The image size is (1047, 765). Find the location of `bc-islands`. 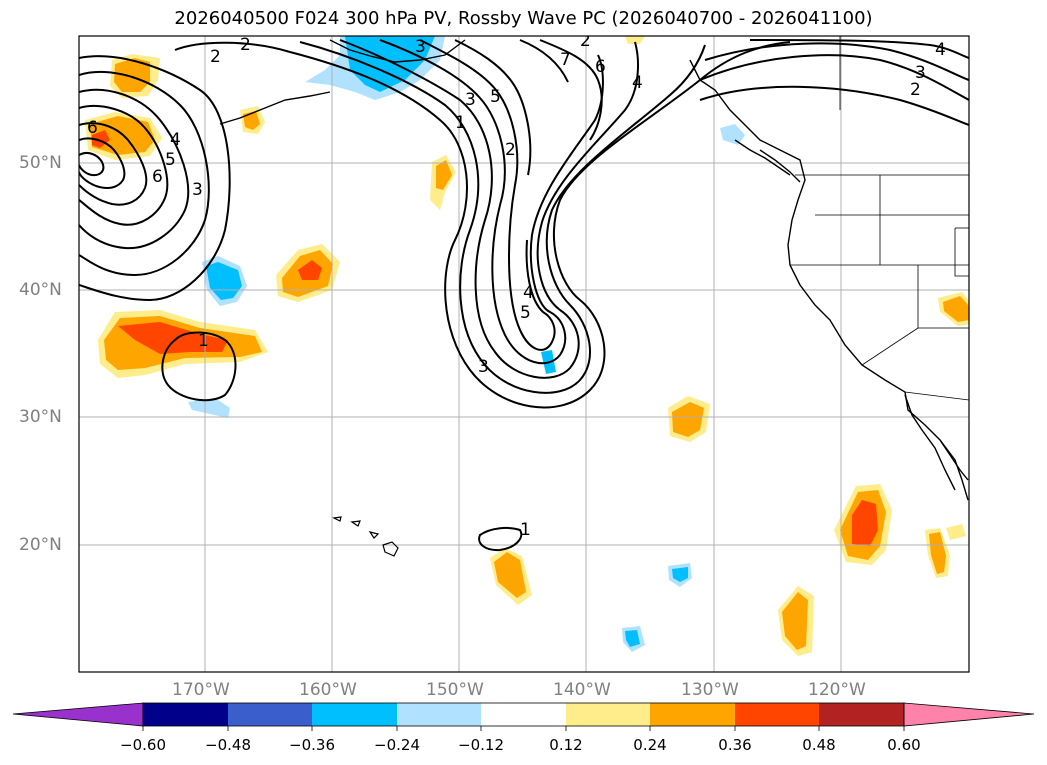

bc-islands is located at coordinates (762, 157).